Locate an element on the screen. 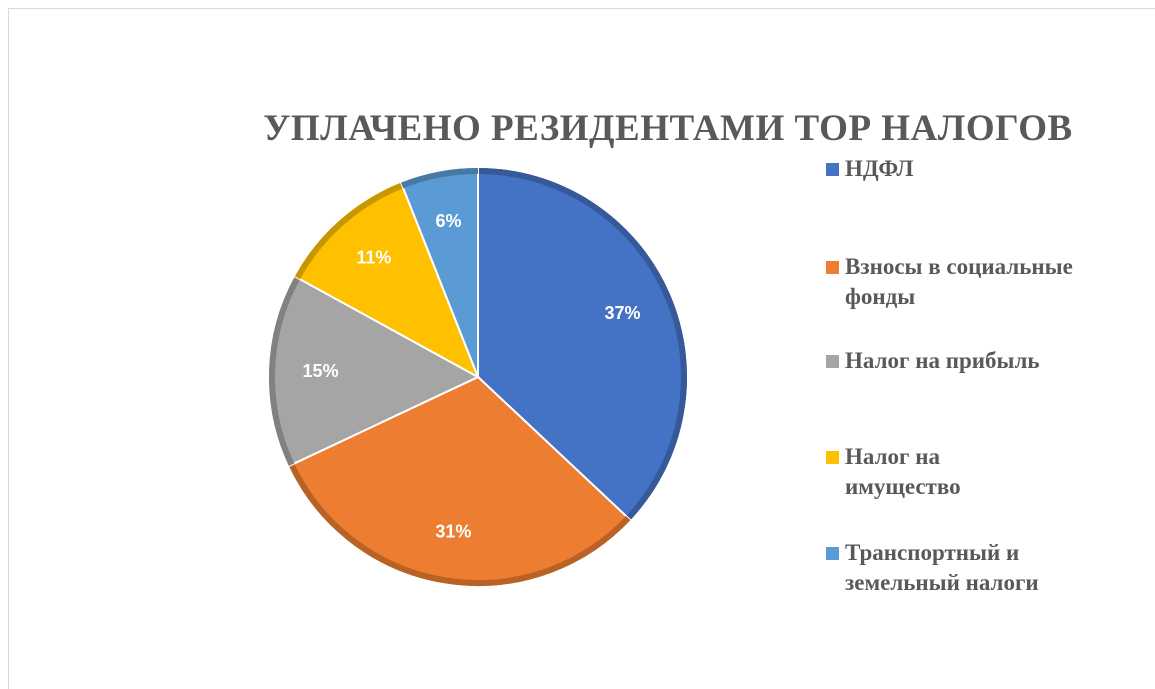 The image size is (1155, 689). legend-item: Налог на прибыль is located at coordinates (960, 361).